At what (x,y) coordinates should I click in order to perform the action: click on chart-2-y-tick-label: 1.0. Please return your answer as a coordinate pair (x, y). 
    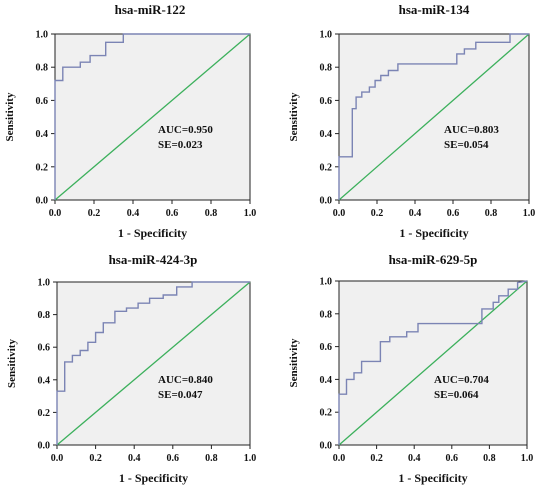
    Looking at the image, I should click on (326, 35).